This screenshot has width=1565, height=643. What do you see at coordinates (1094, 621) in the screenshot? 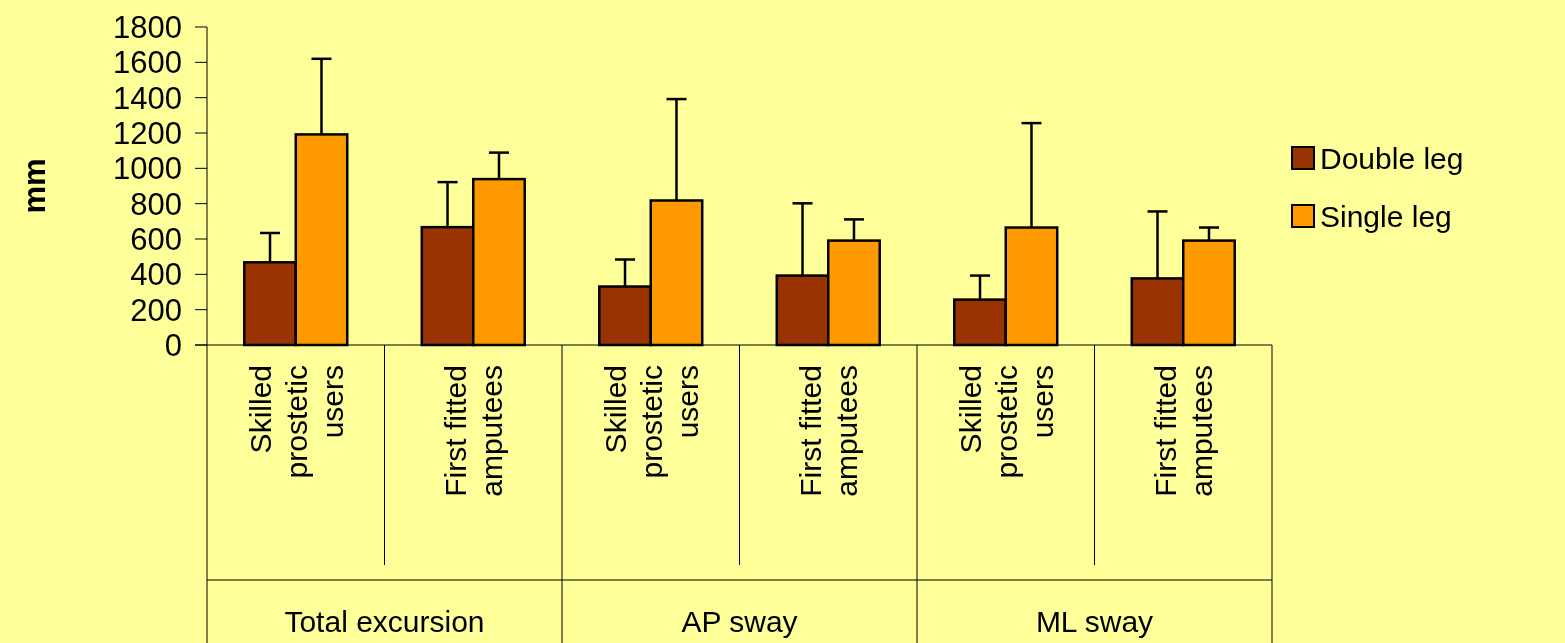
I see `text: ML sway` at bounding box center [1094, 621].